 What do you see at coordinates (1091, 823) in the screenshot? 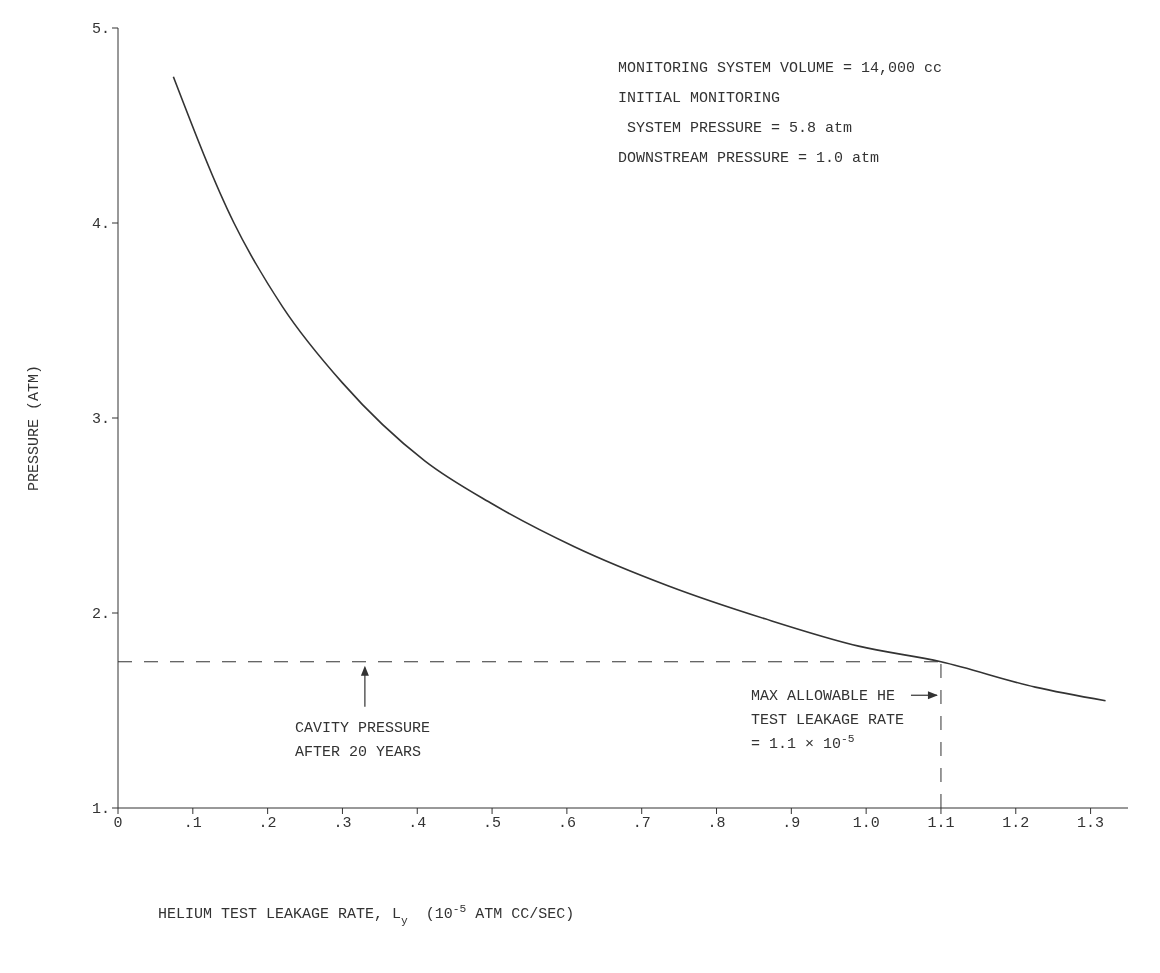
I see `x-tick-label: 1.3` at bounding box center [1091, 823].